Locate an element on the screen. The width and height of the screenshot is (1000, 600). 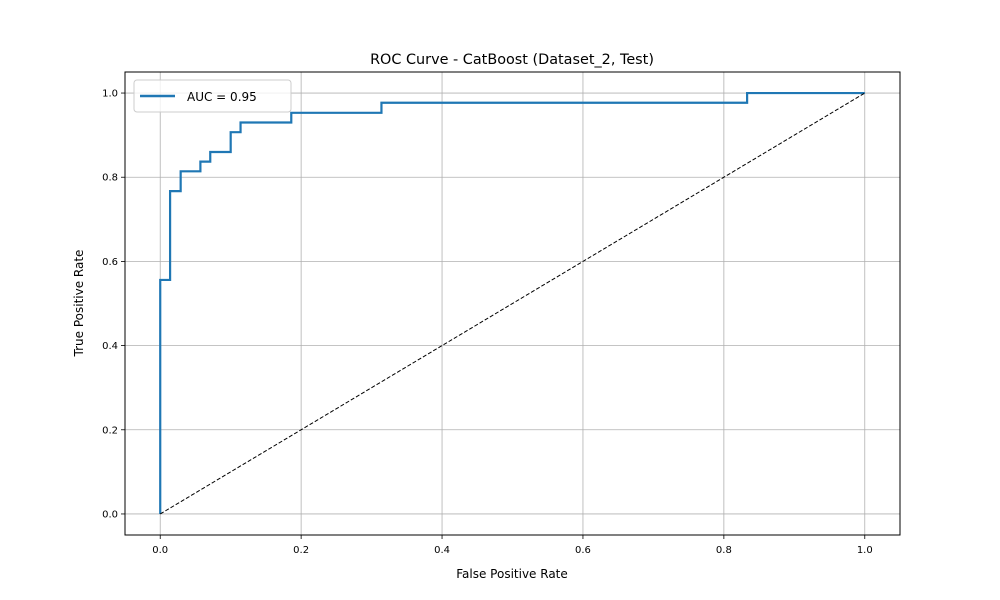
x-tick-label: 0.6 is located at coordinates (583, 550).